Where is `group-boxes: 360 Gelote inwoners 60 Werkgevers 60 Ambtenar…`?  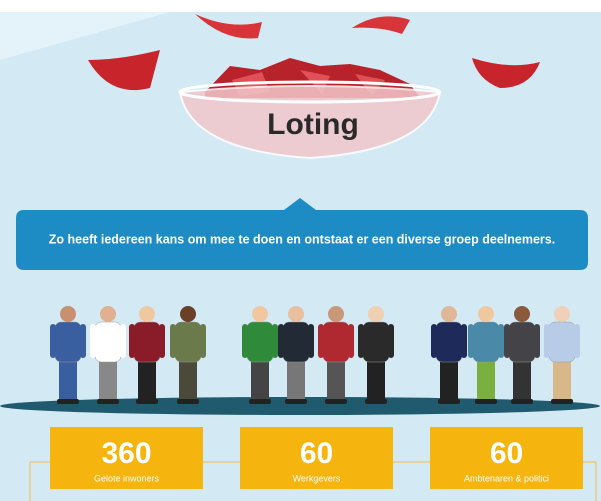
group-boxes: 360 Gelote inwoners 60 Werkgevers 60 Ambtenar… is located at coordinates (316, 458).